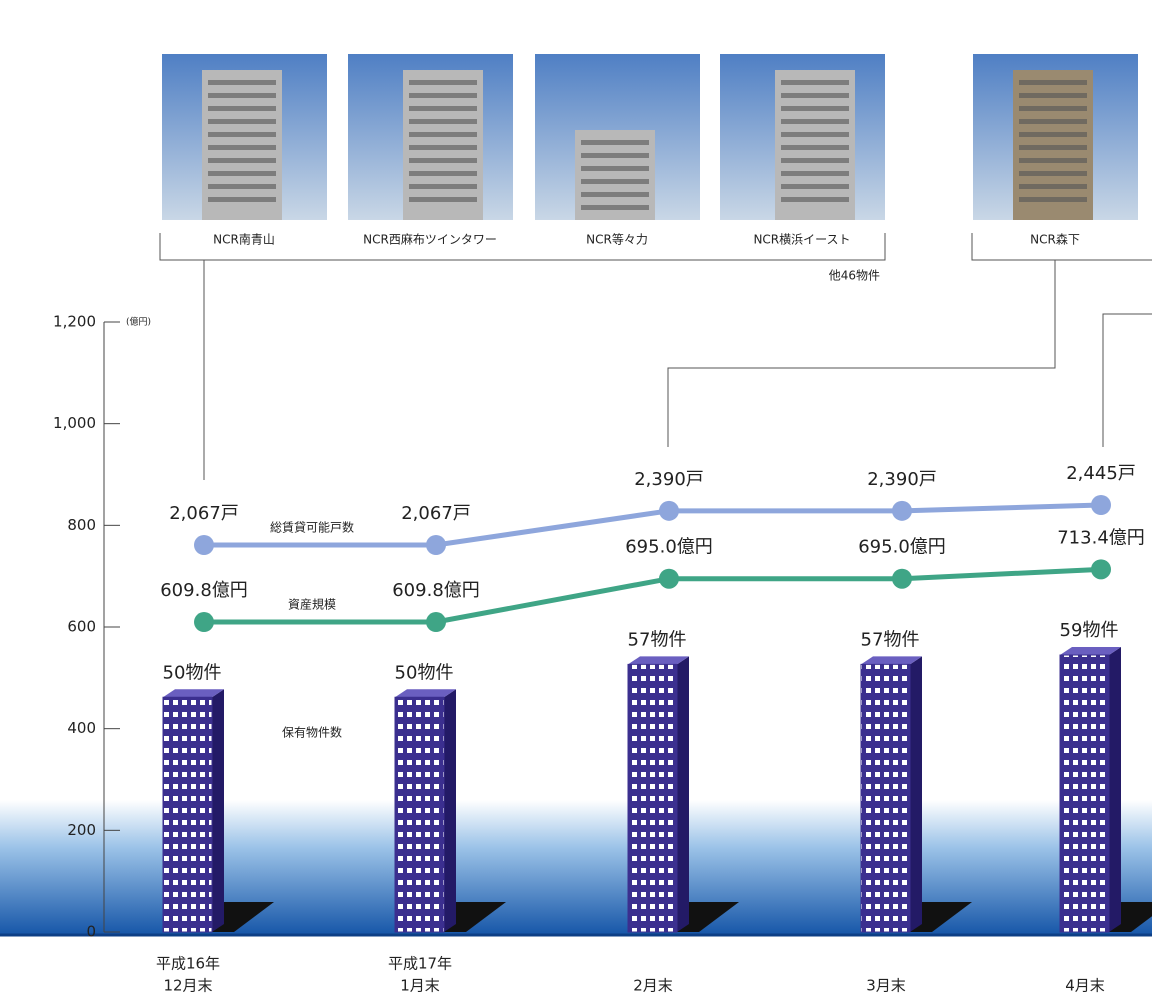 The height and width of the screenshot is (999, 1152). What do you see at coordinates (81, 627) in the screenshot?
I see `y-tick-label: 600` at bounding box center [81, 627].